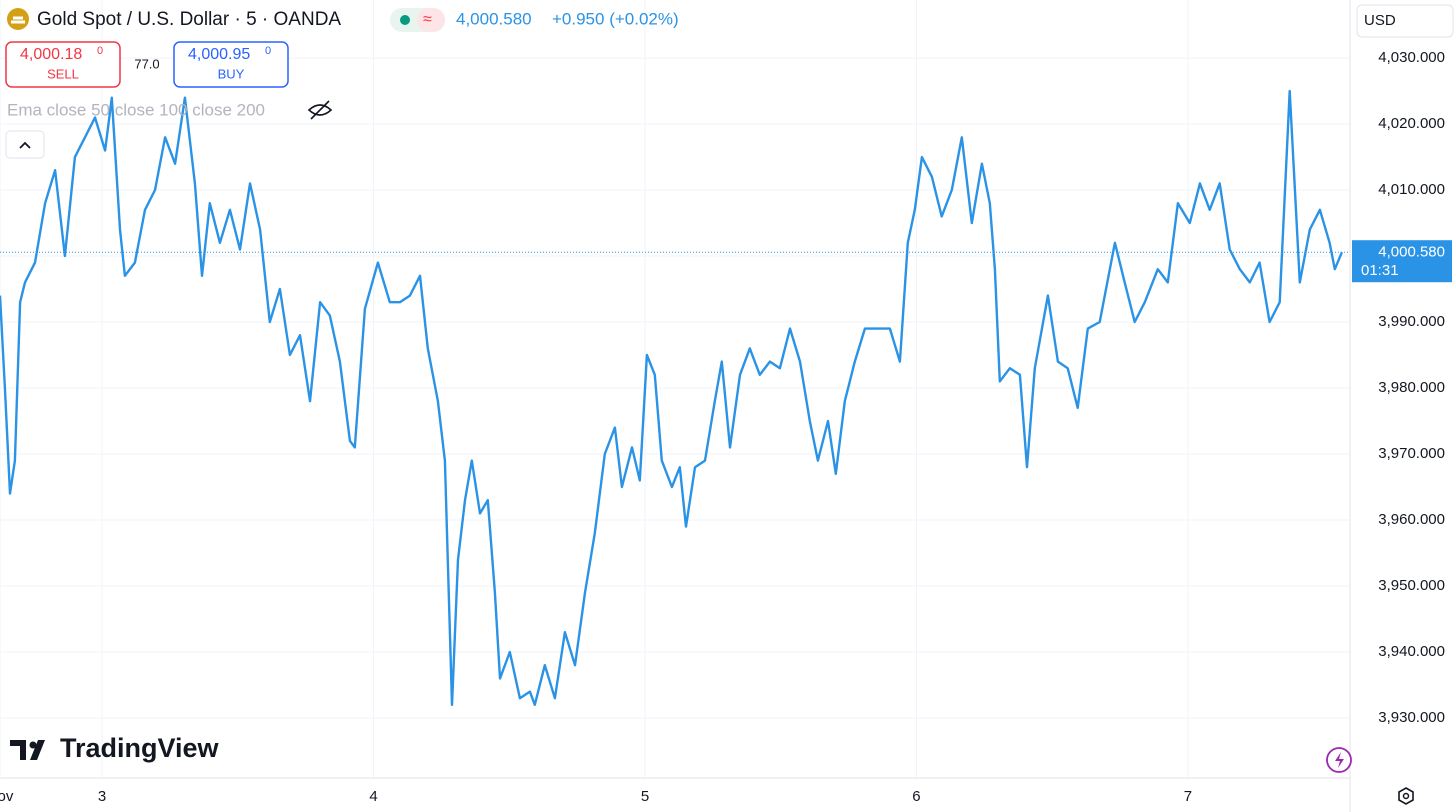 This screenshot has height=812, width=1456. What do you see at coordinates (1405, 21) in the screenshot?
I see `currency-selector` at bounding box center [1405, 21].